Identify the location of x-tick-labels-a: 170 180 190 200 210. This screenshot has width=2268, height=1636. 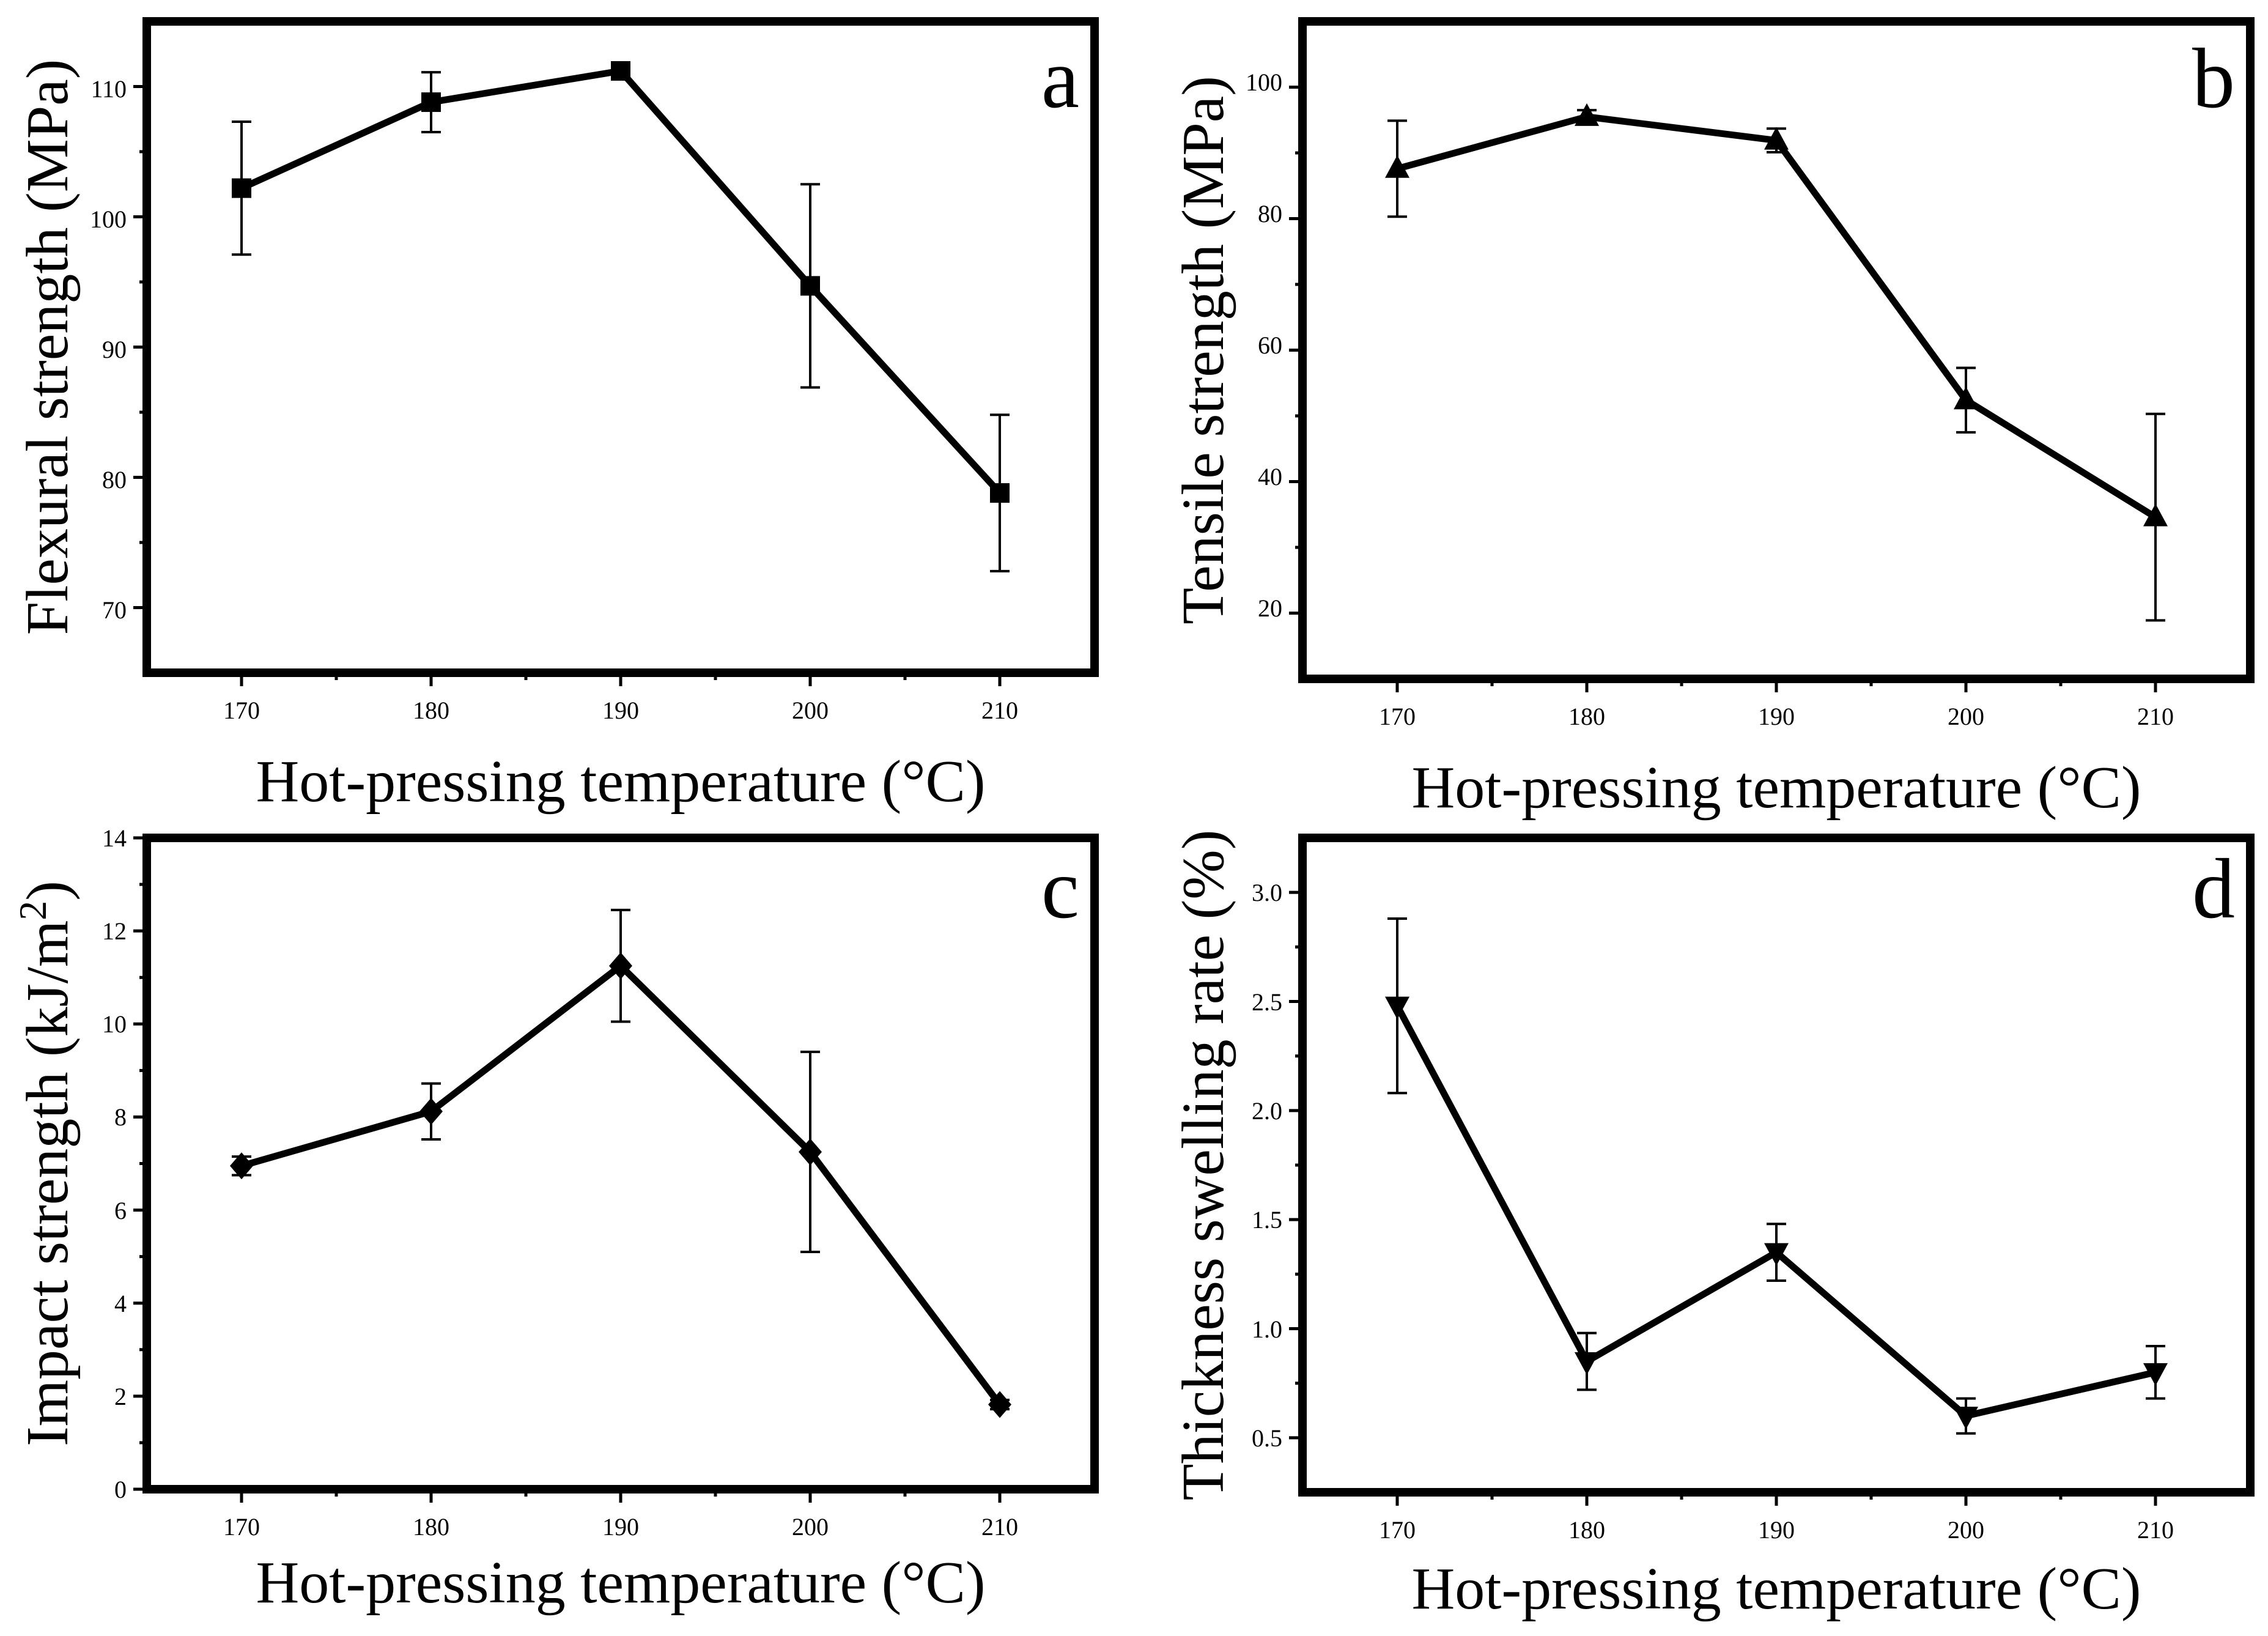
(620, 710).